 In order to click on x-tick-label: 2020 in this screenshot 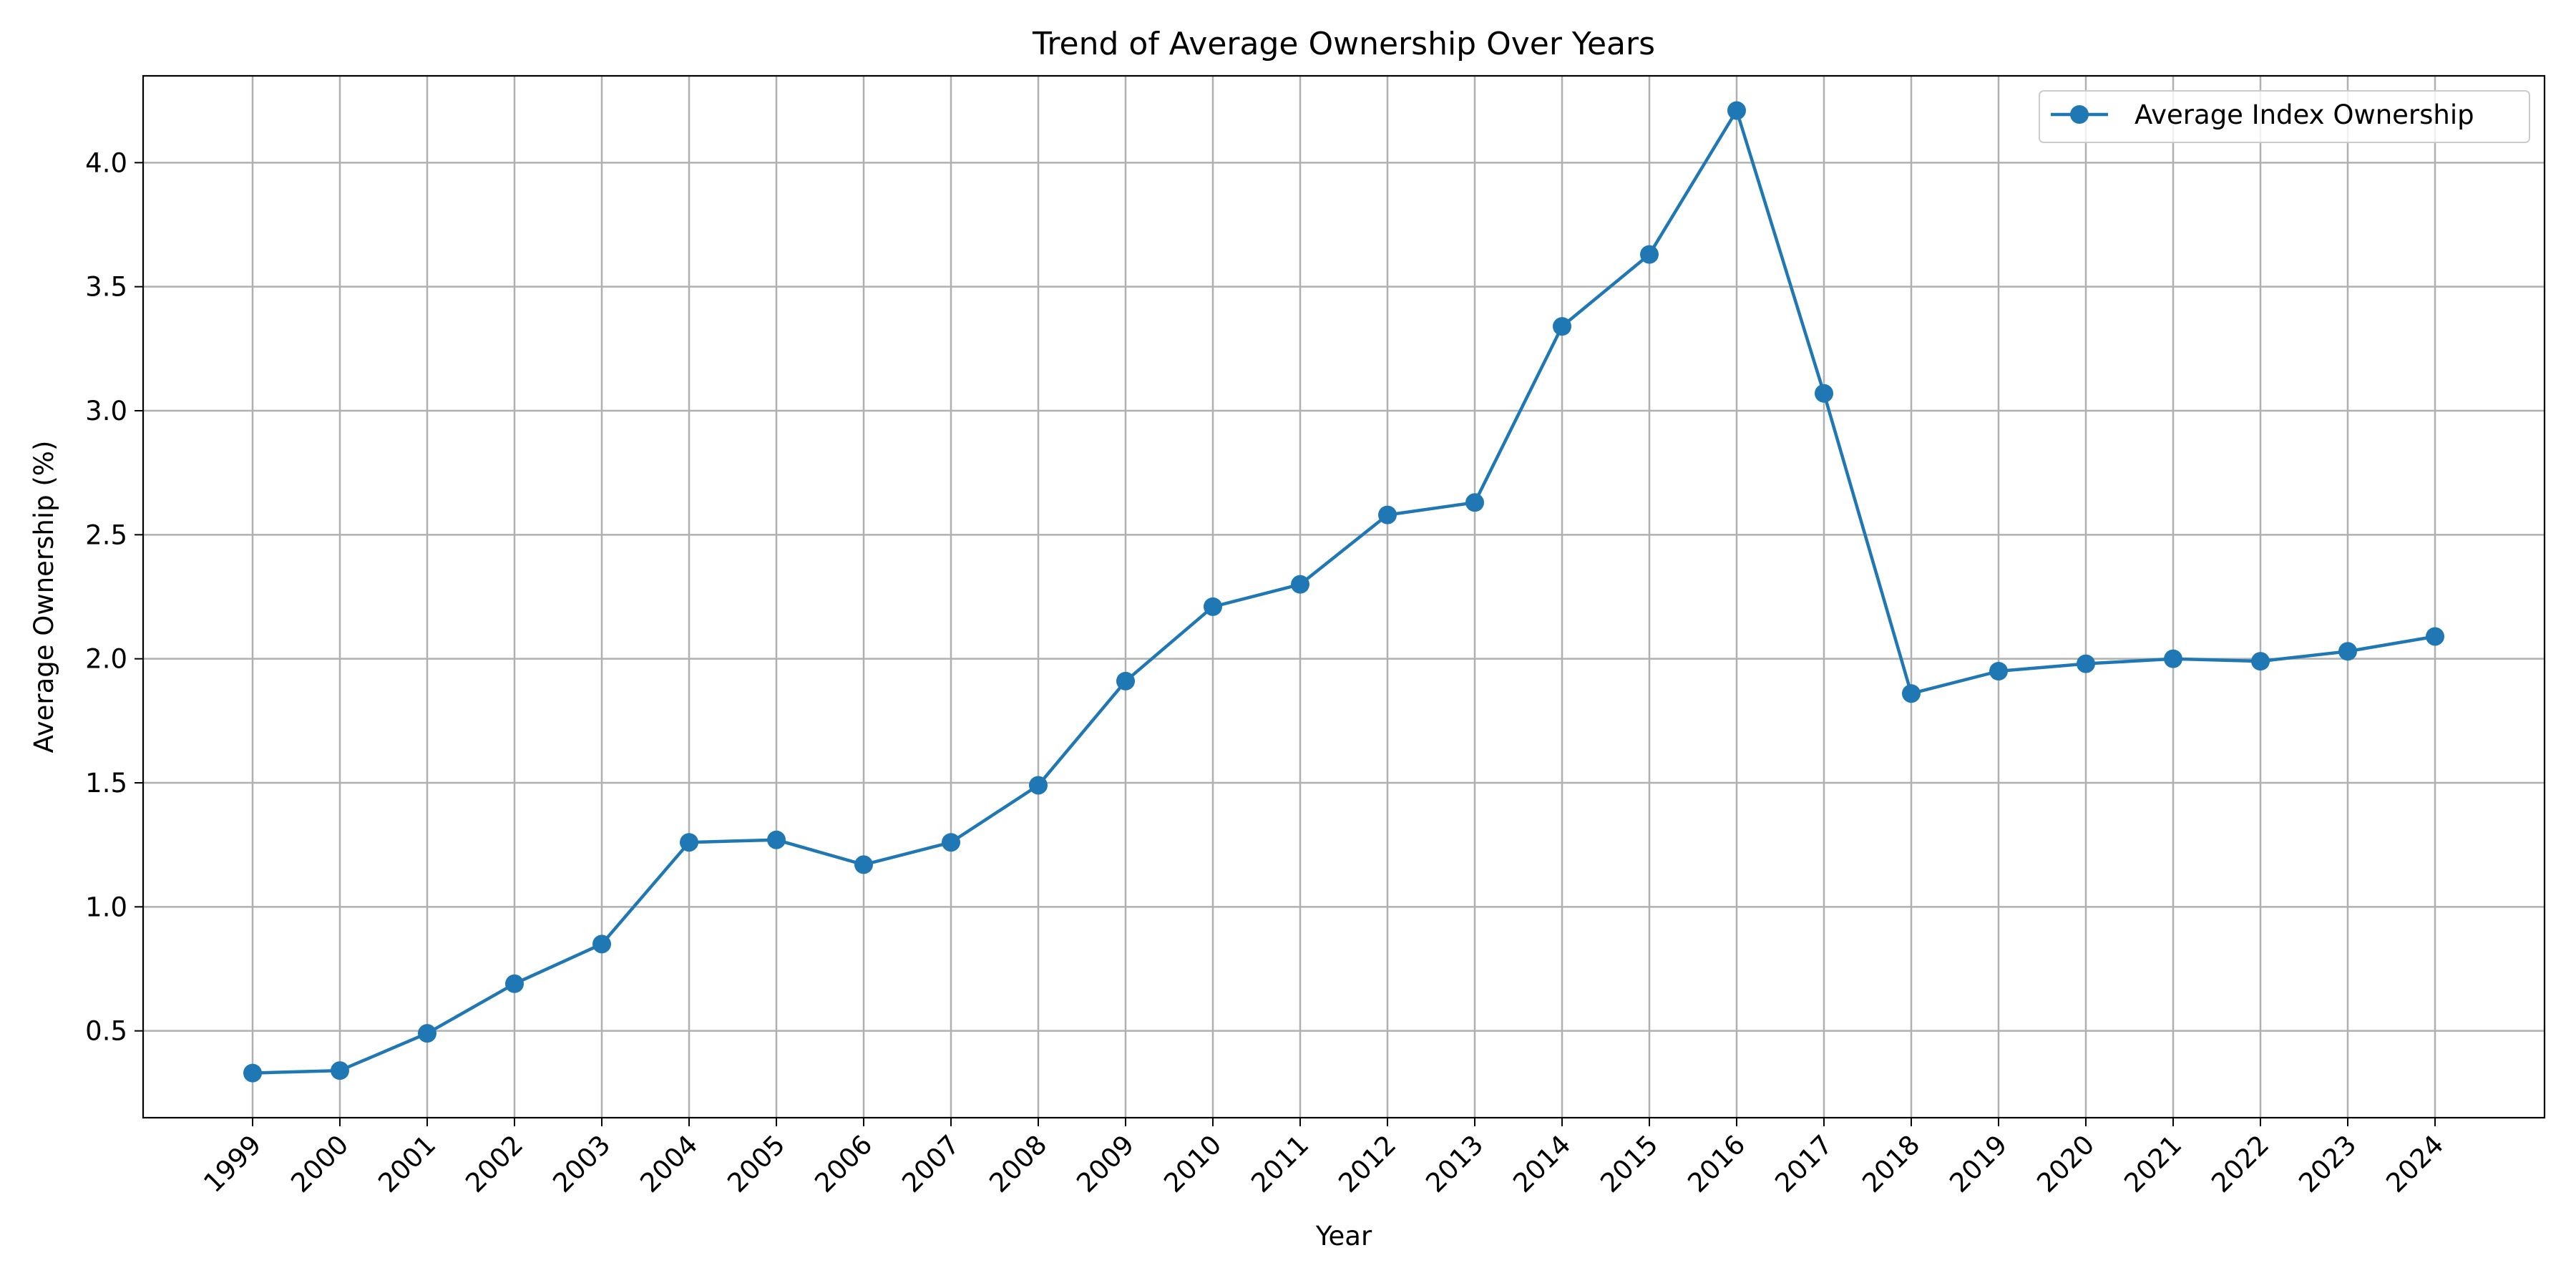, I will do `click(2065, 1164)`.